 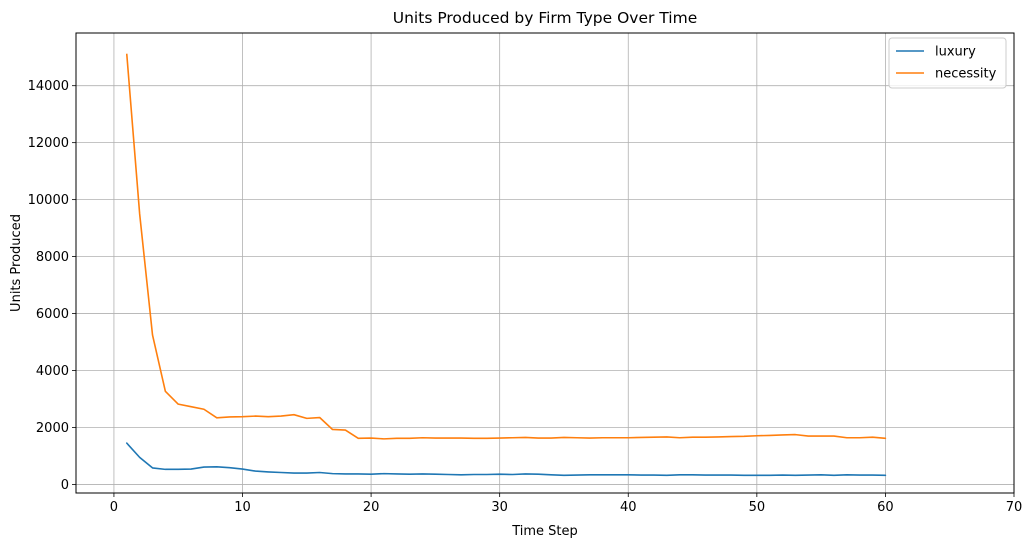 I want to click on y-tick-label: 6000, so click(x=52, y=314).